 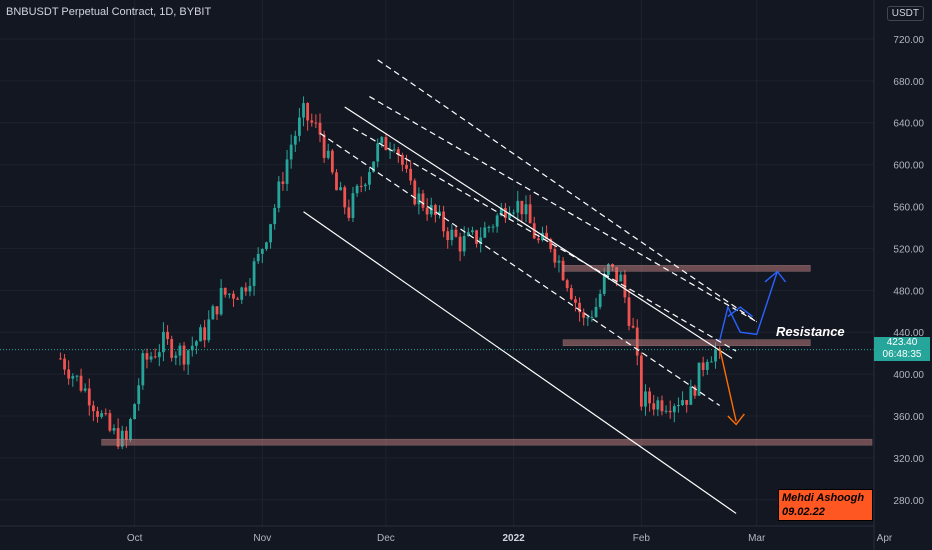 What do you see at coordinates (885, 538) in the screenshot?
I see `x-tick-label: Apr` at bounding box center [885, 538].